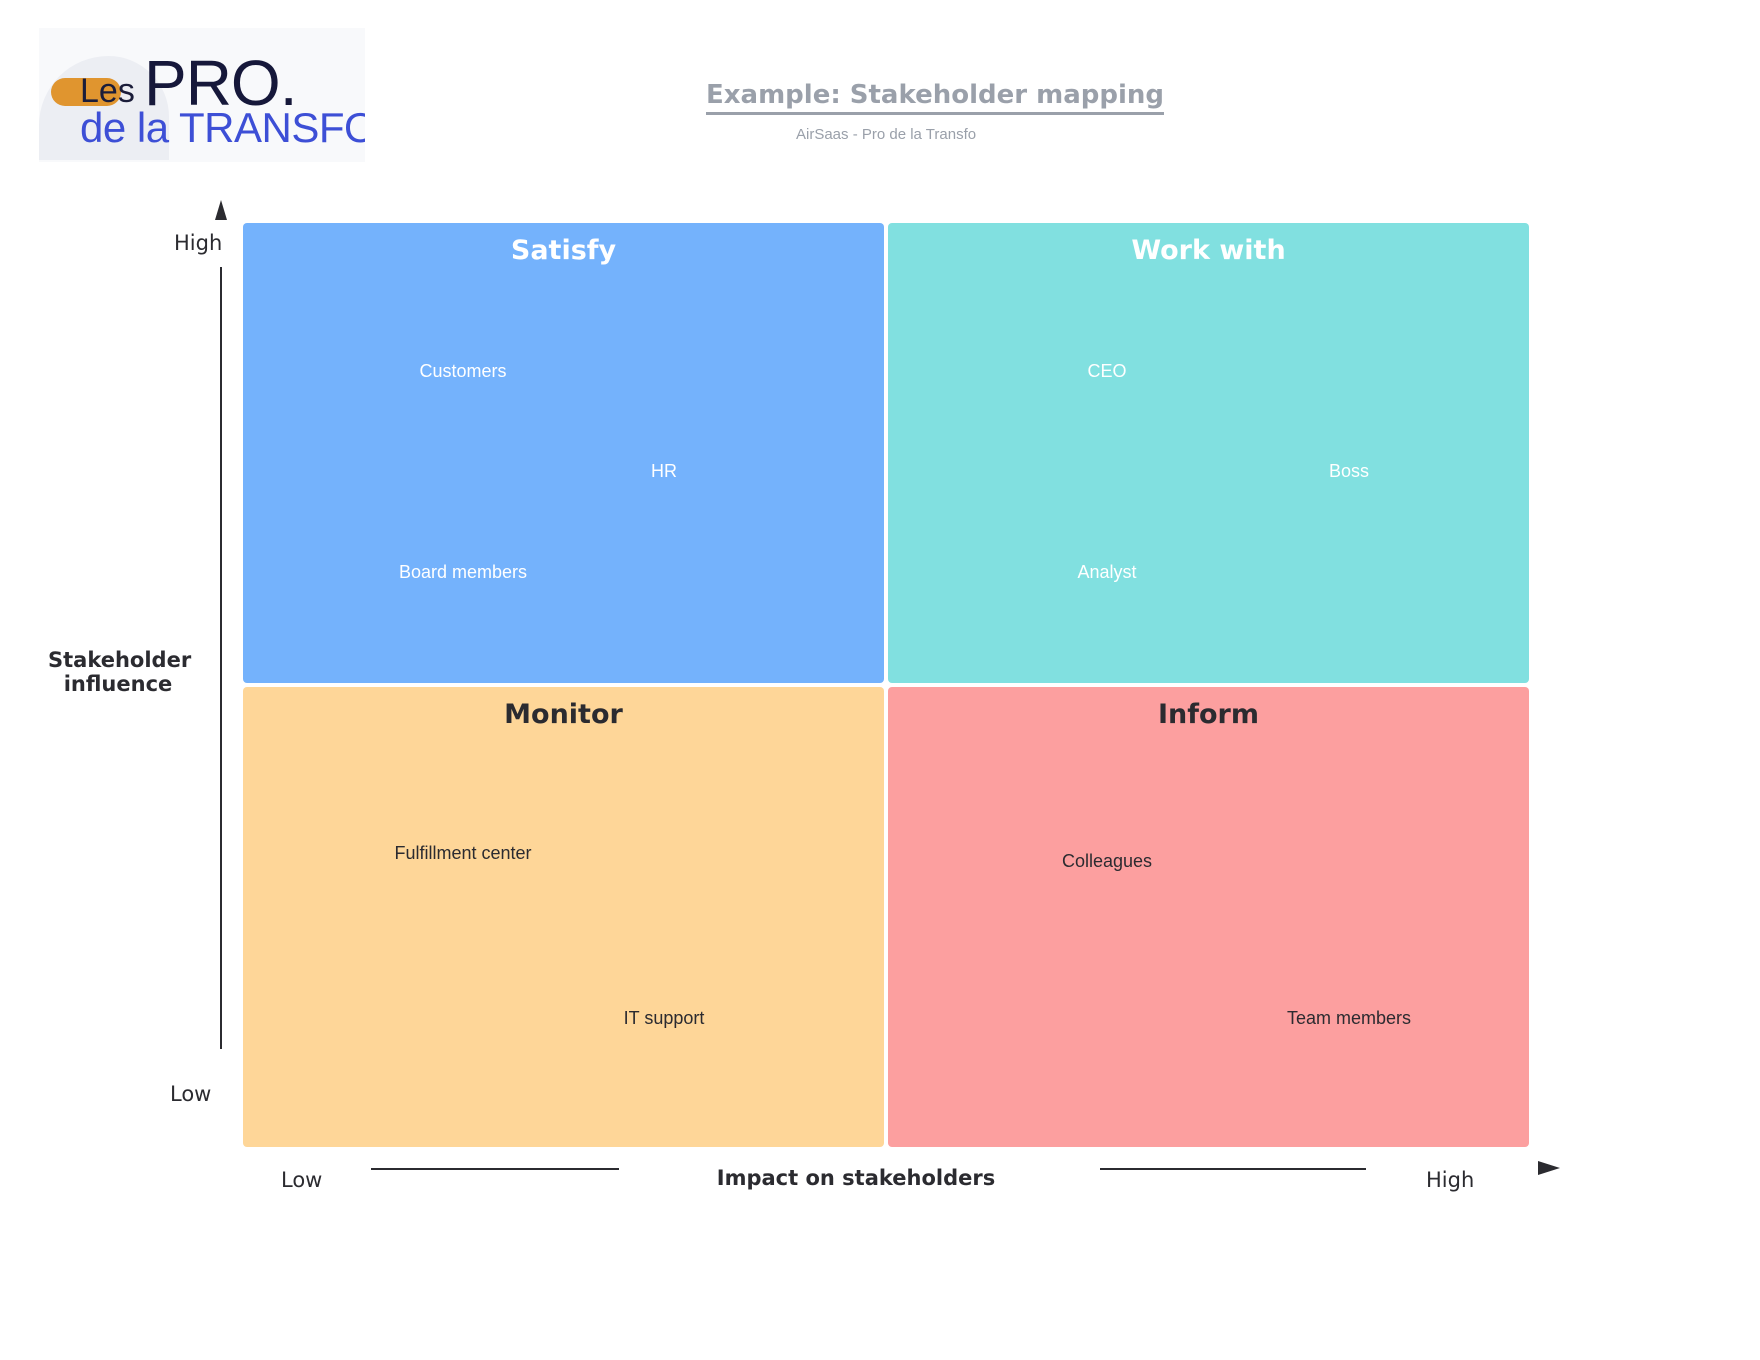  I want to click on quadrant-satisfy: Satisfy Customers HR Board members, so click(563, 453).